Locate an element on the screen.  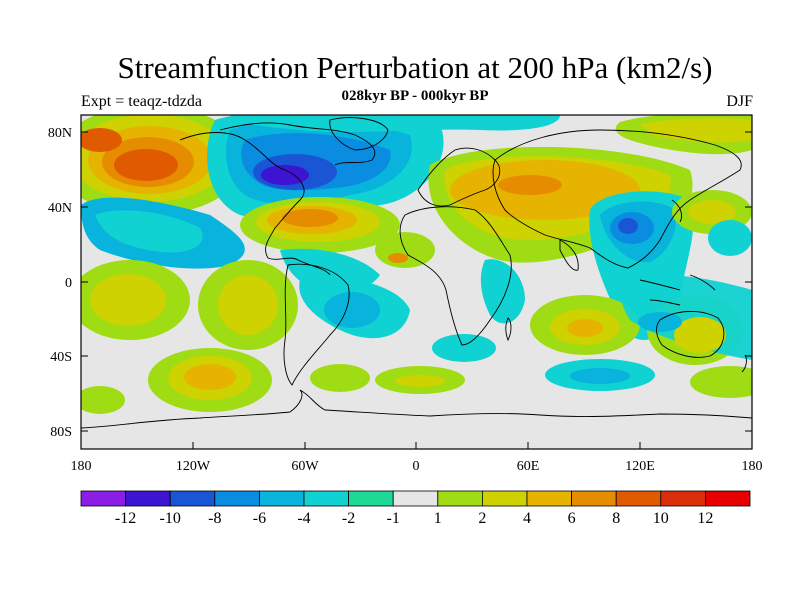
lon-tick-labels: 180 120W 60W 0 60E 120E 180 is located at coordinates (417, 466).